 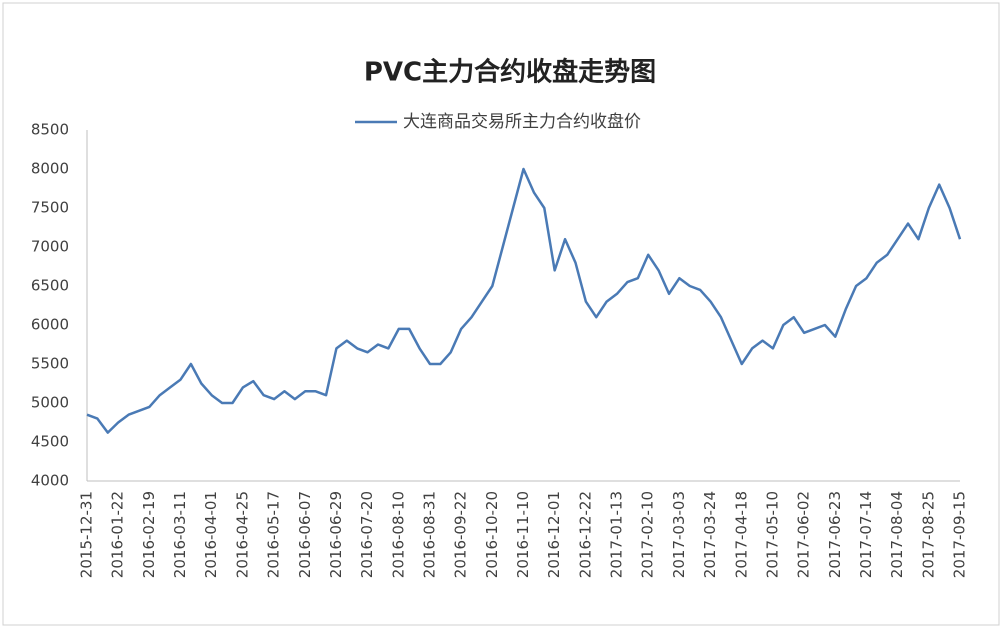 What do you see at coordinates (897, 534) in the screenshot?
I see `x-tick-label: 2017-08-04` at bounding box center [897, 534].